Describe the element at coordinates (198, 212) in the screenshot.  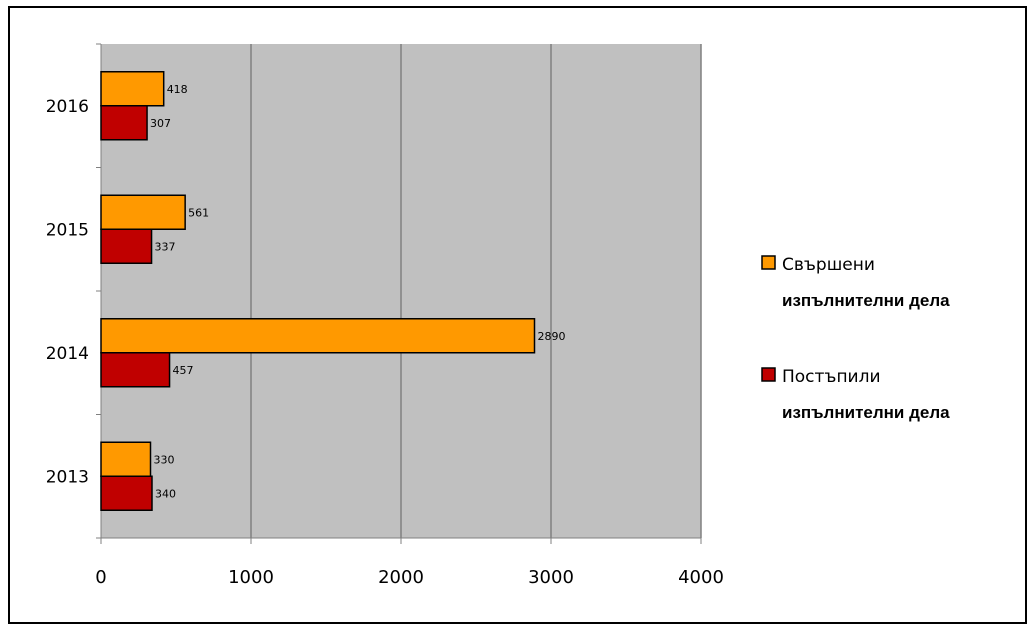
I see `data-label: 561` at that location.